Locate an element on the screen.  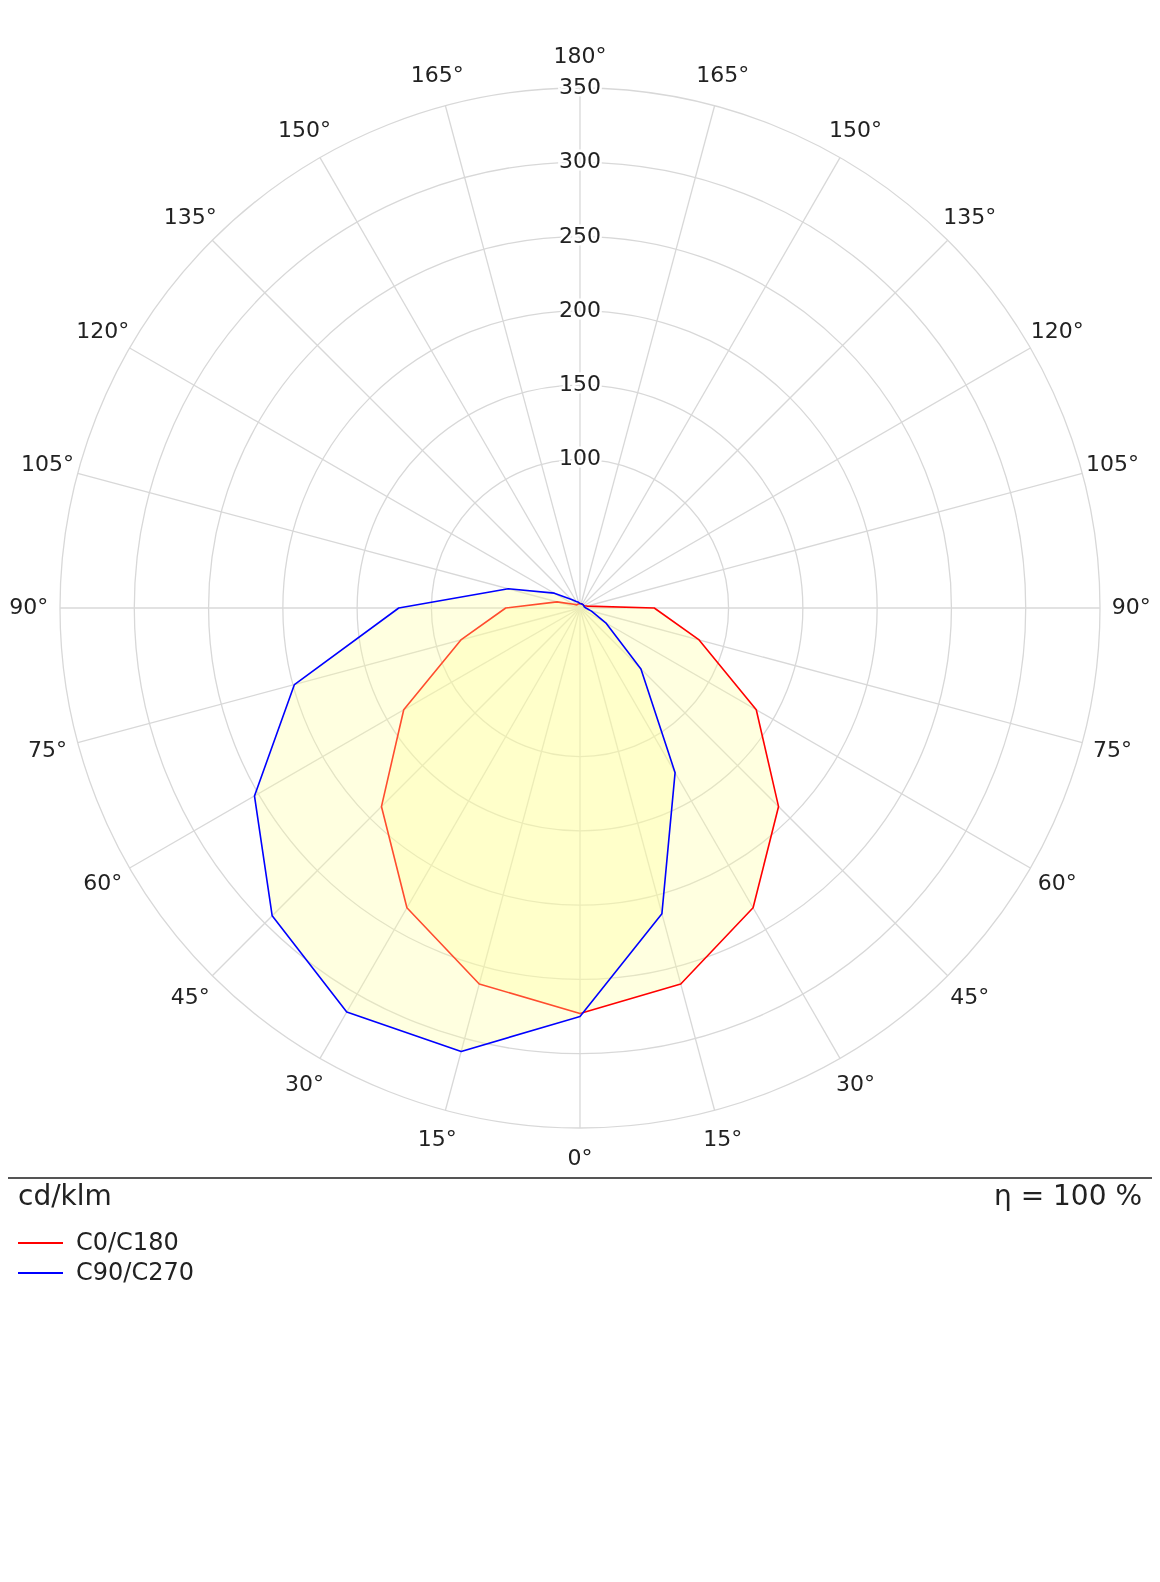
y-tick-label: 150 is located at coordinates (580, 384).